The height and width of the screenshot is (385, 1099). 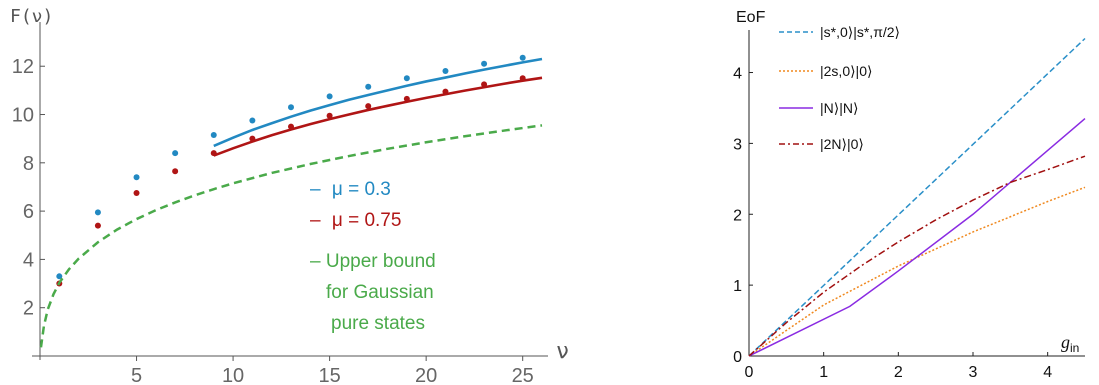 I want to click on right-y-tick-label: 0, so click(x=737, y=357).